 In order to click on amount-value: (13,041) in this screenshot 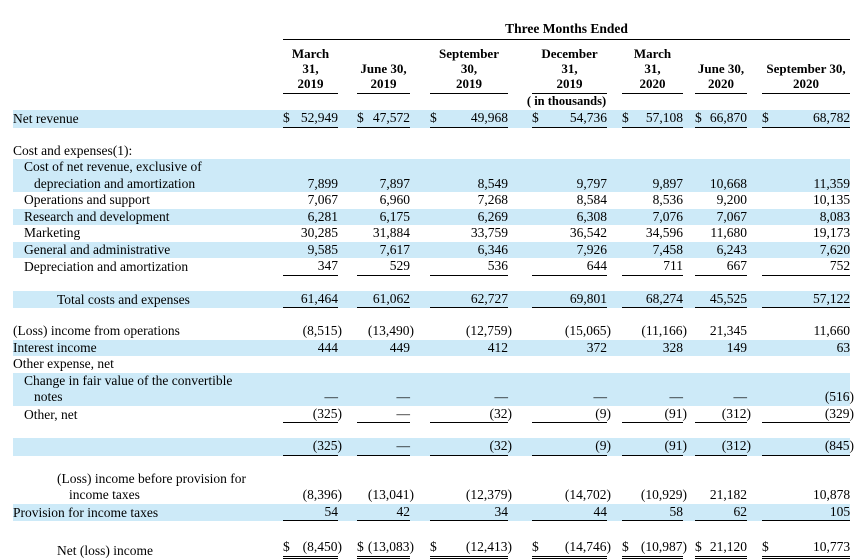, I will do `click(390, 494)`.